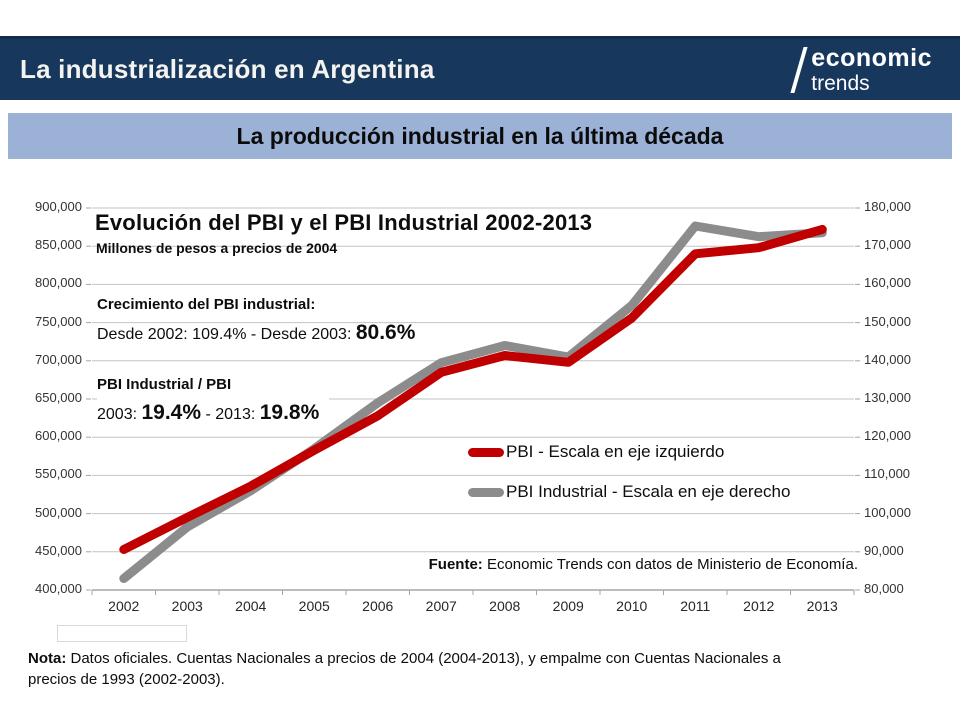 This screenshot has width=960, height=720. Describe the element at coordinates (568, 606) in the screenshot. I see `x-axis-label: 2009` at that location.